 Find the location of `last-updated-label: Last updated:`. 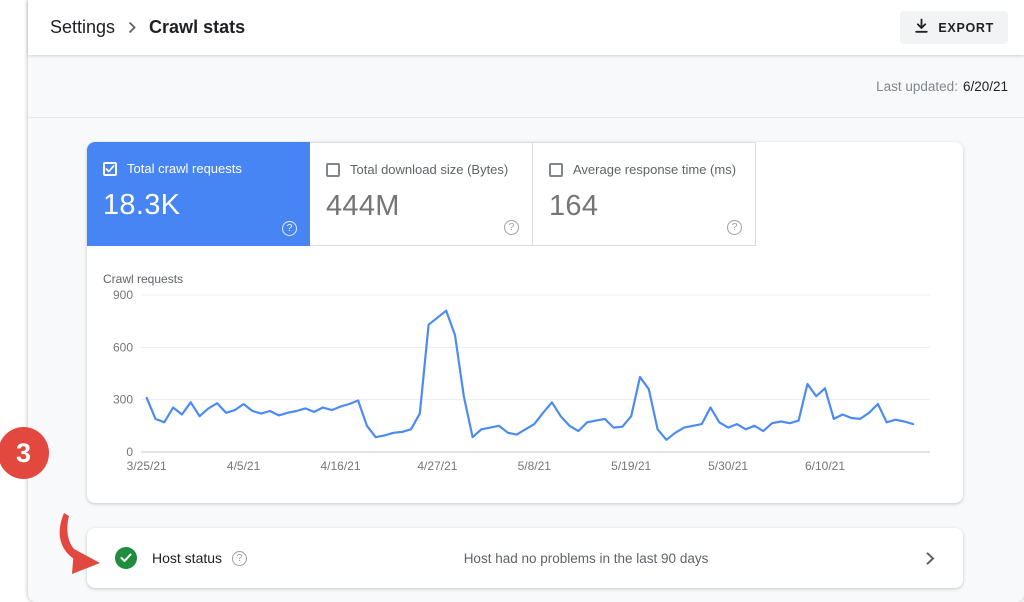

last-updated-label: Last updated: is located at coordinates (917, 86).